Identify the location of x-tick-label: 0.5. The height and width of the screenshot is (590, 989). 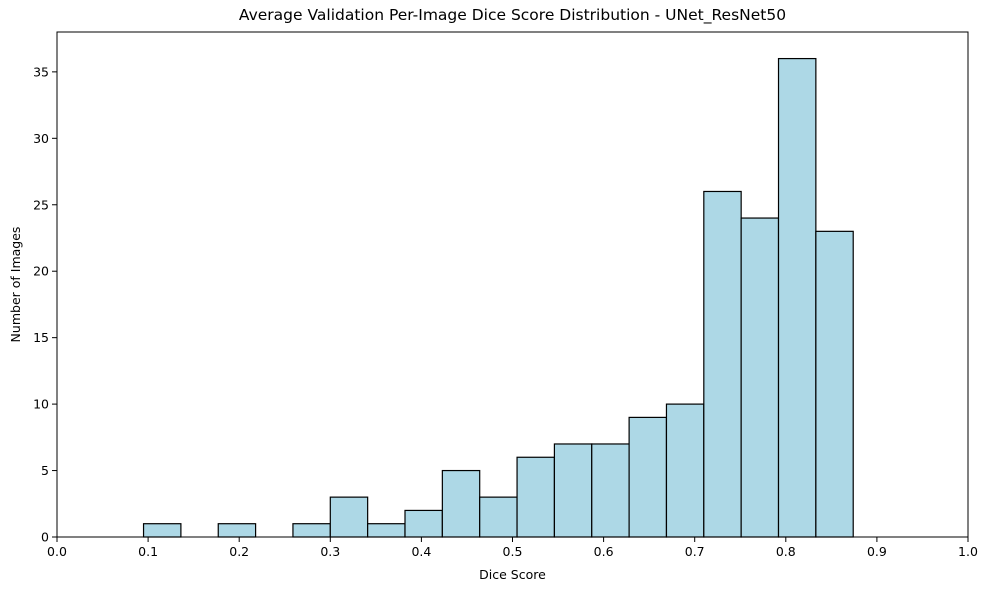
(513, 551).